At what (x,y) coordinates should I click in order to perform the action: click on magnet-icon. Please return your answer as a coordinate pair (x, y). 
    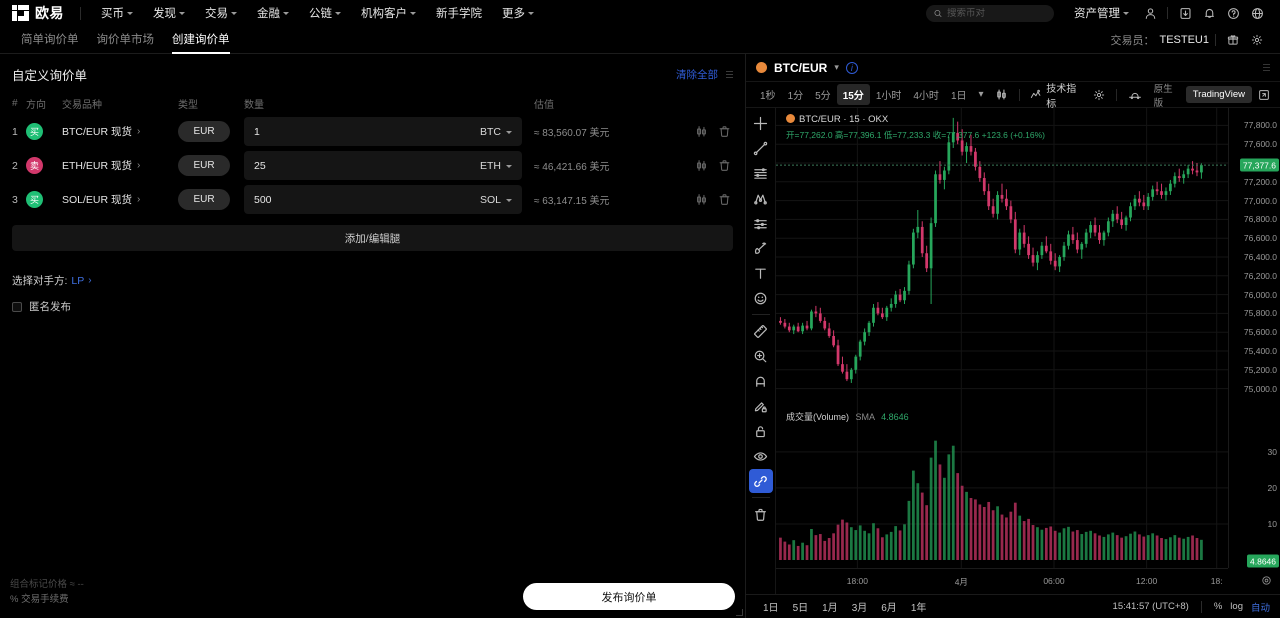
    Looking at the image, I should click on (761, 381).